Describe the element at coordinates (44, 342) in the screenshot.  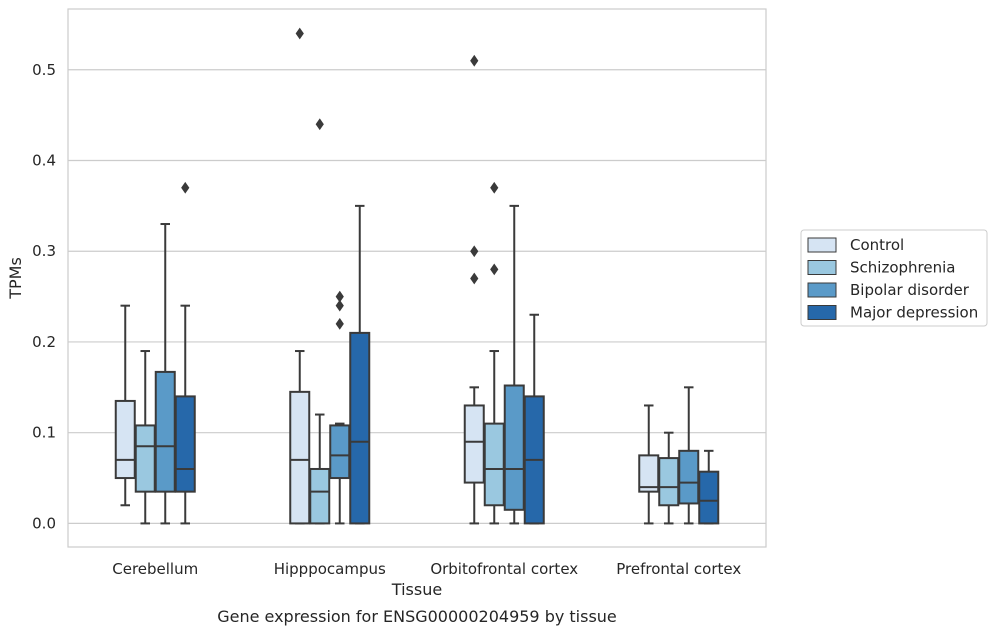
I see `y-tick-label: 0.2` at that location.